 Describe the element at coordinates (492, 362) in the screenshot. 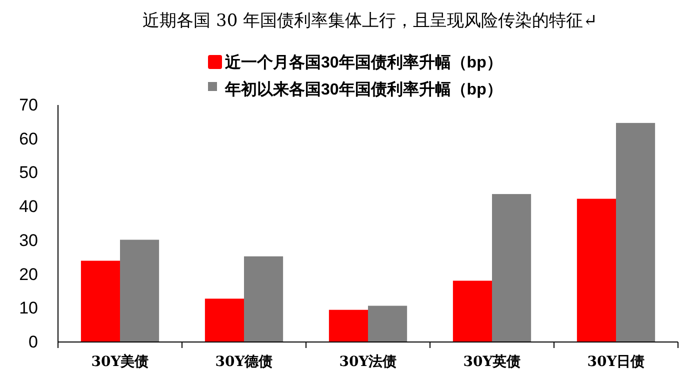

I see `x-tick-label: 30Y英债` at that location.